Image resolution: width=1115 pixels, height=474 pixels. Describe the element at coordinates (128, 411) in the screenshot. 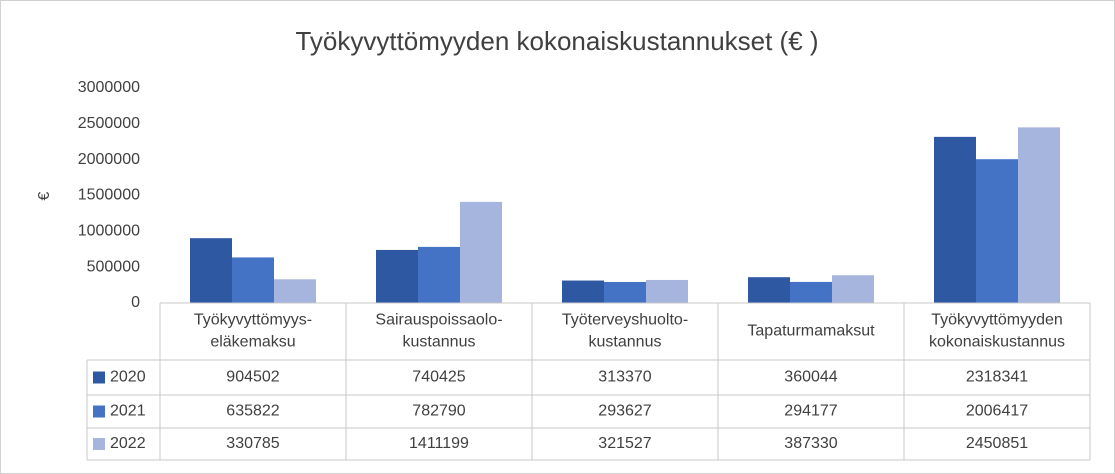

I see `legend-label: 2021` at that location.